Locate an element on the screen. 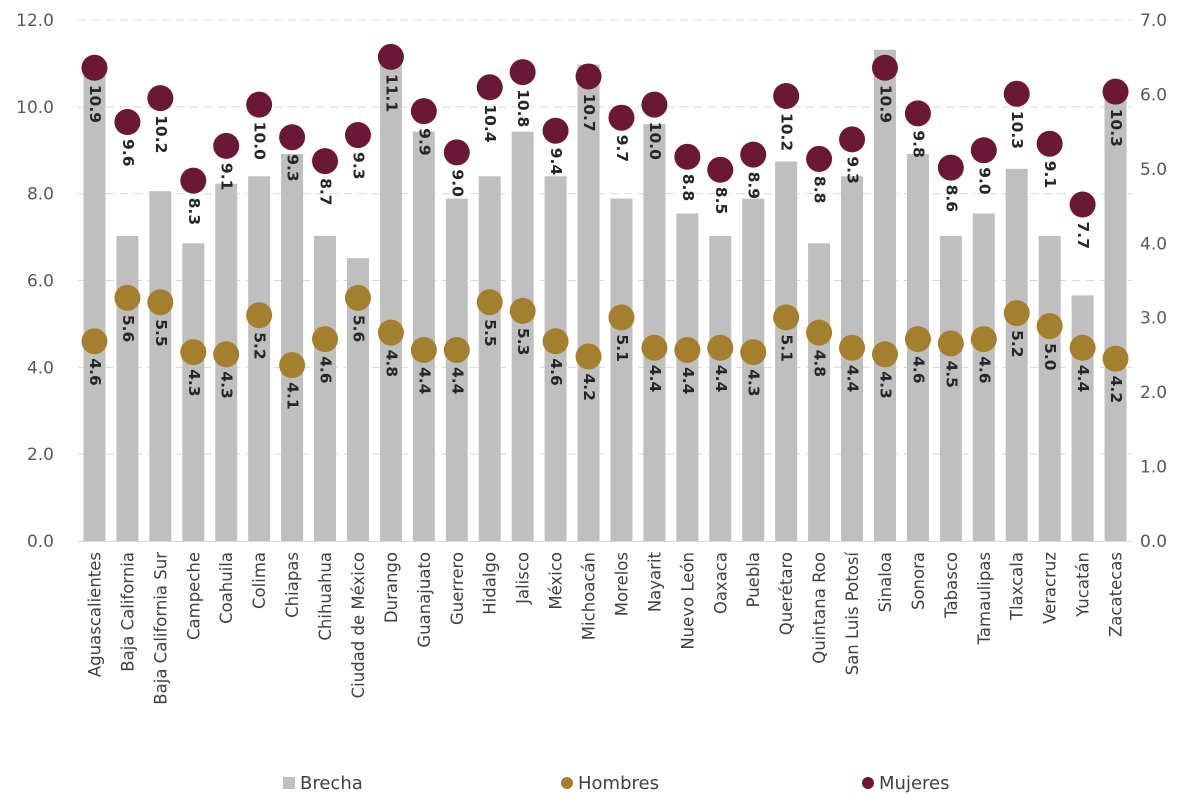  category-label: Guanajuato is located at coordinates (424, 600).